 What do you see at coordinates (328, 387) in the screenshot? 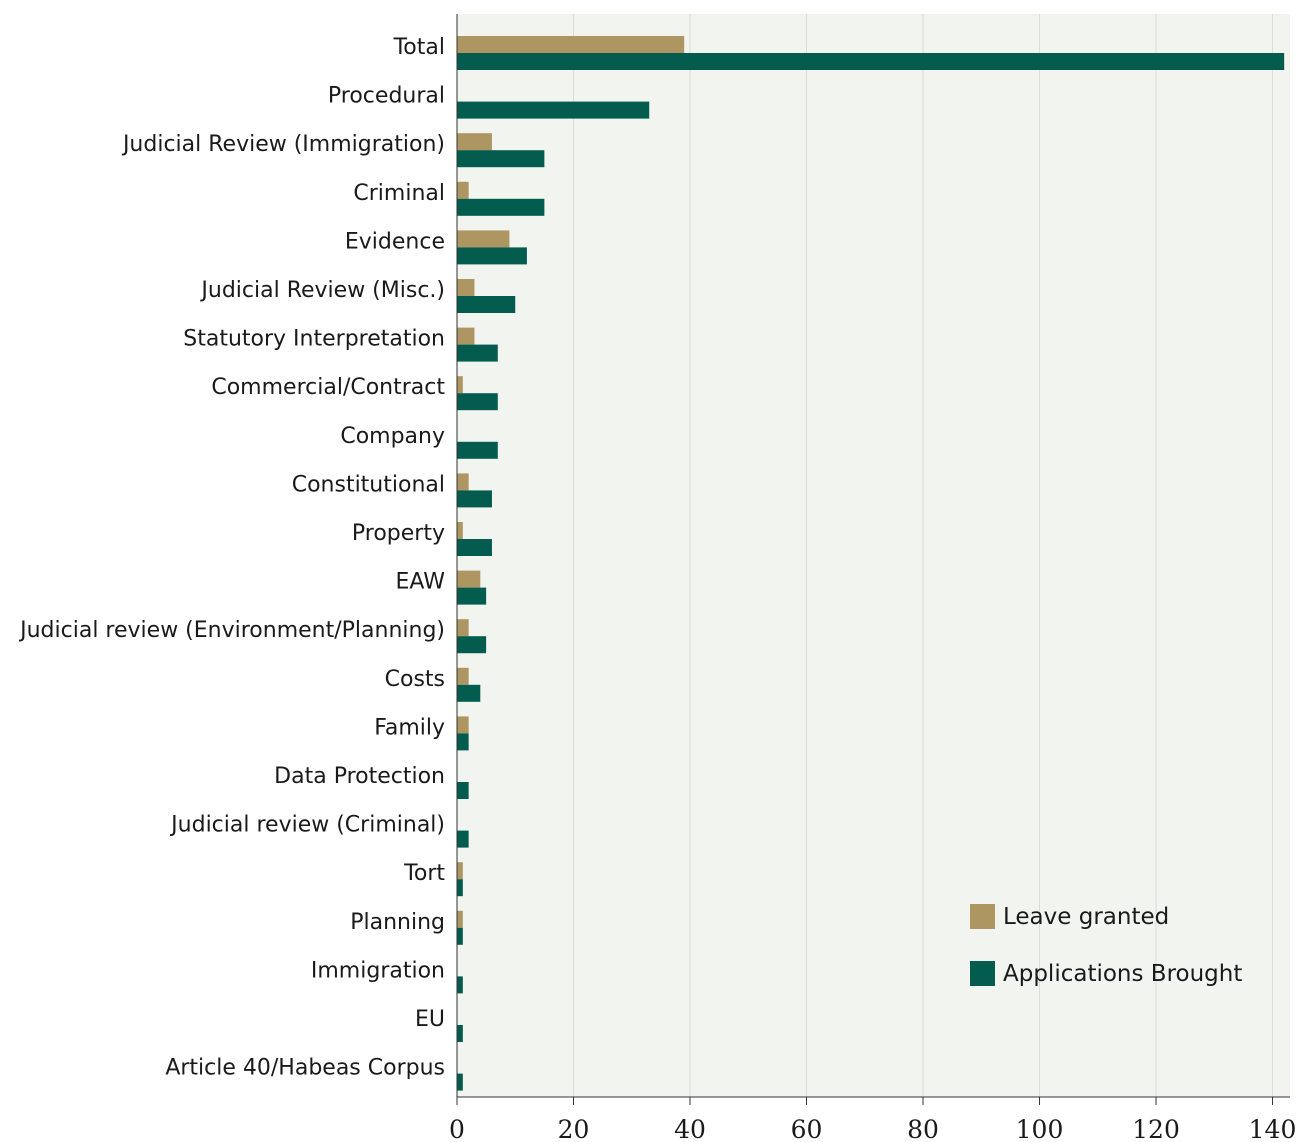
I see `category-label: Commercial/Contract` at bounding box center [328, 387].